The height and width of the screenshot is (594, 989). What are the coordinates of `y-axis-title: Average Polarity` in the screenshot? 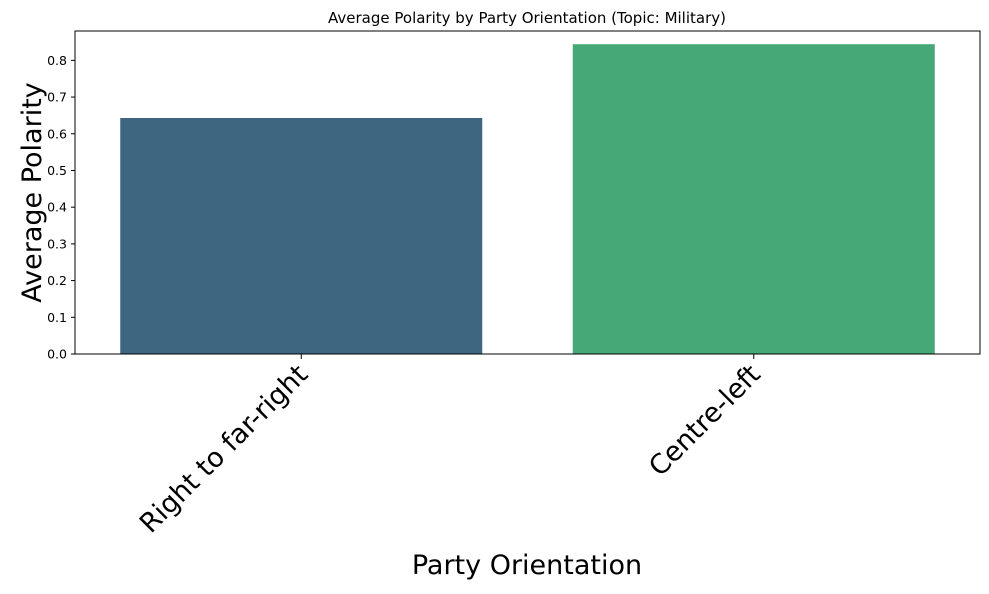 It's located at (32, 192).